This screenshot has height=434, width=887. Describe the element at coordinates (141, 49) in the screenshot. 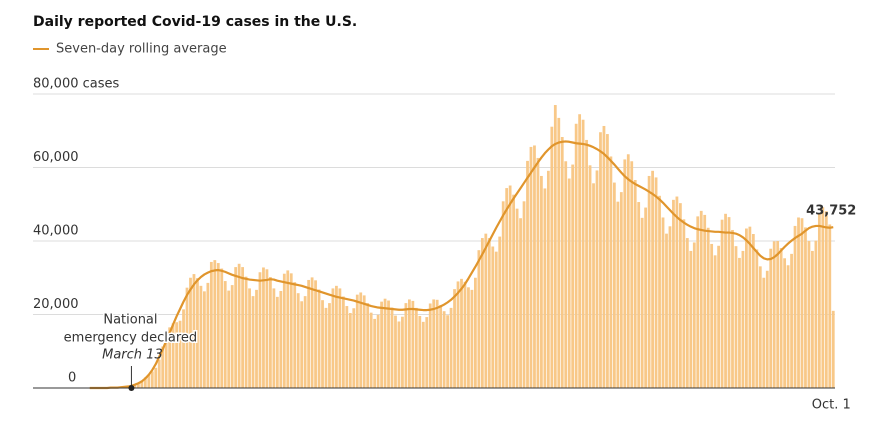

I see `legend-label: Seven-day rolling average` at that location.